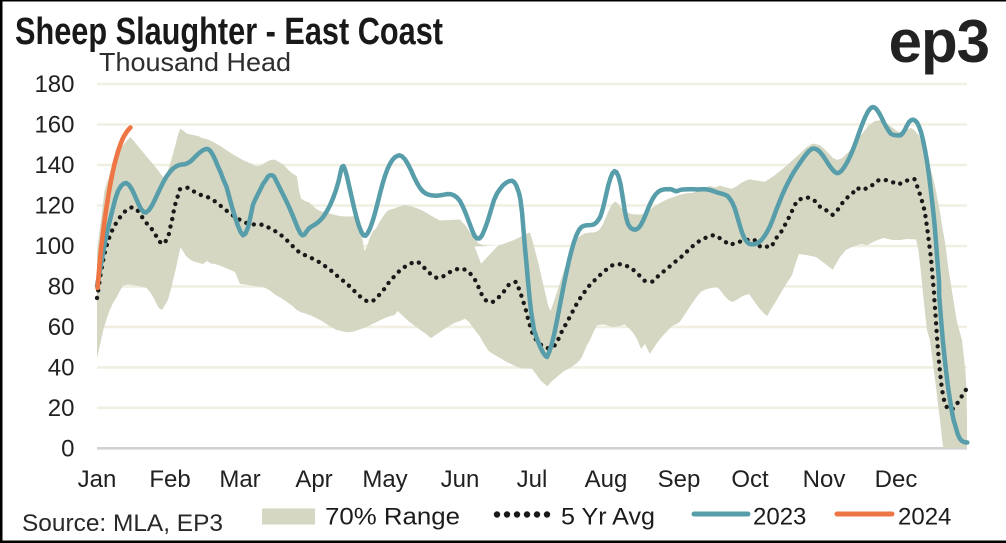 Image resolution: width=1006 pixels, height=543 pixels. What do you see at coordinates (313, 479) in the screenshot?
I see `svg-text: Apr` at bounding box center [313, 479].